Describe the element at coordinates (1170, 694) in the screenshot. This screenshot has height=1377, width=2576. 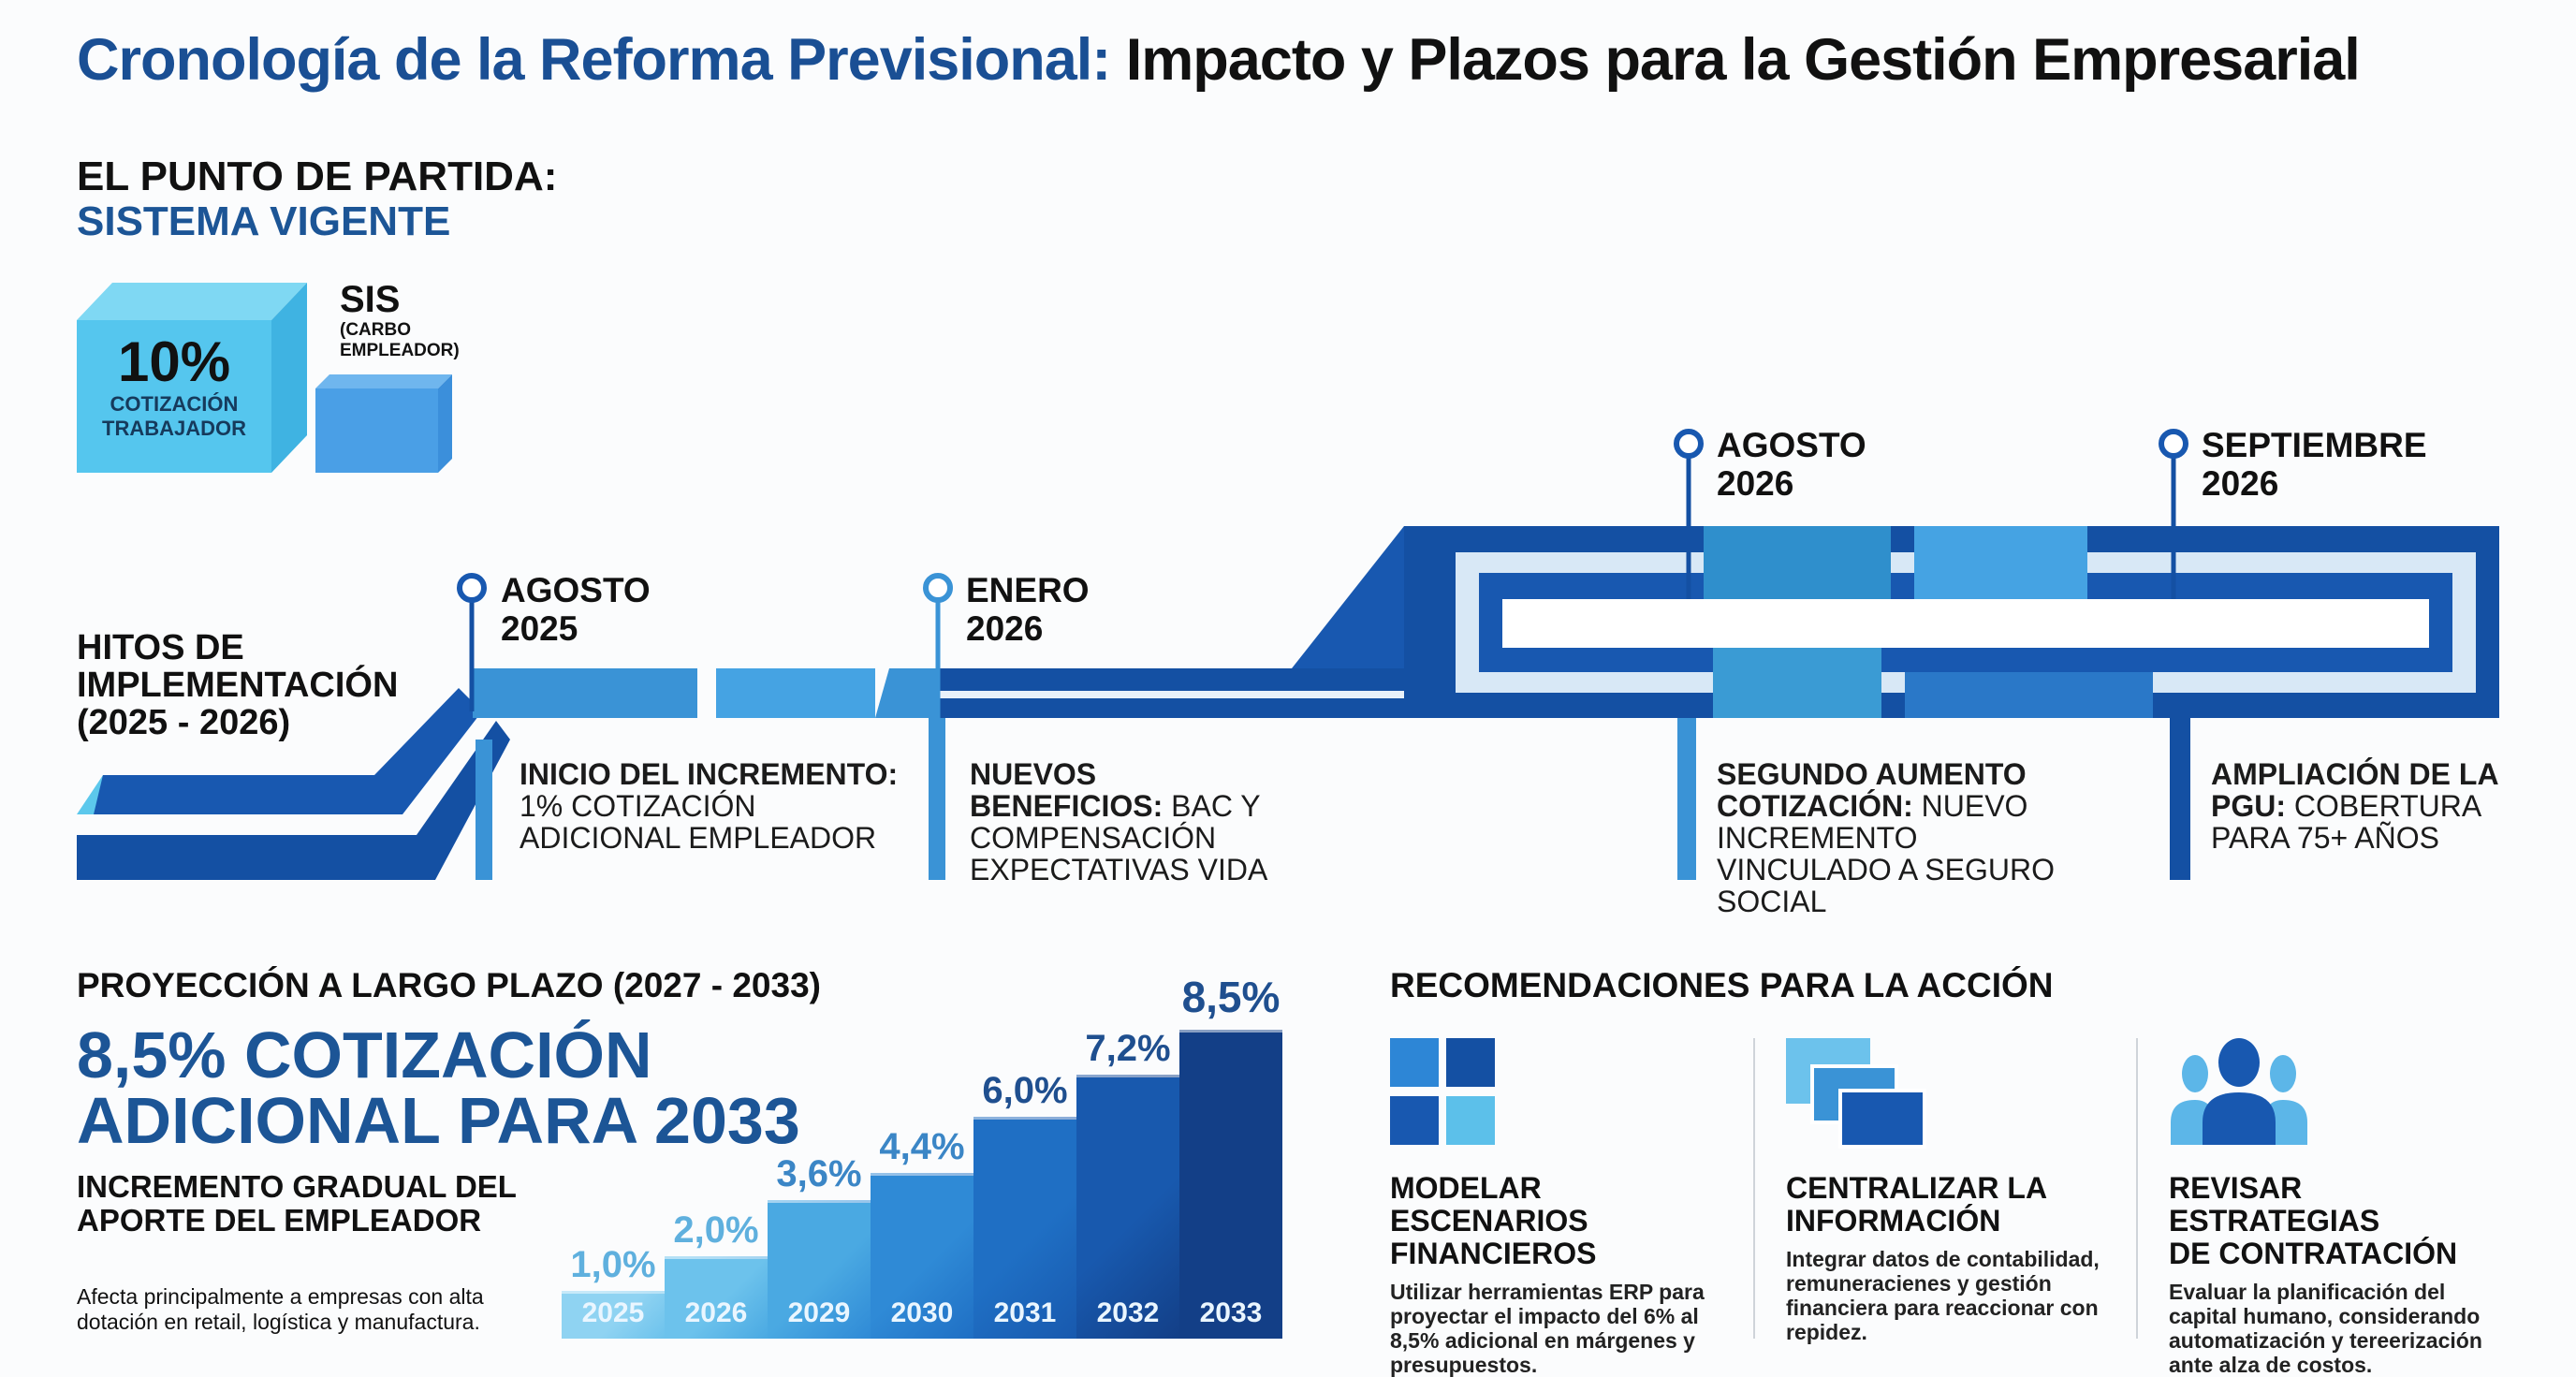
I see `track-seg-line` at that location.